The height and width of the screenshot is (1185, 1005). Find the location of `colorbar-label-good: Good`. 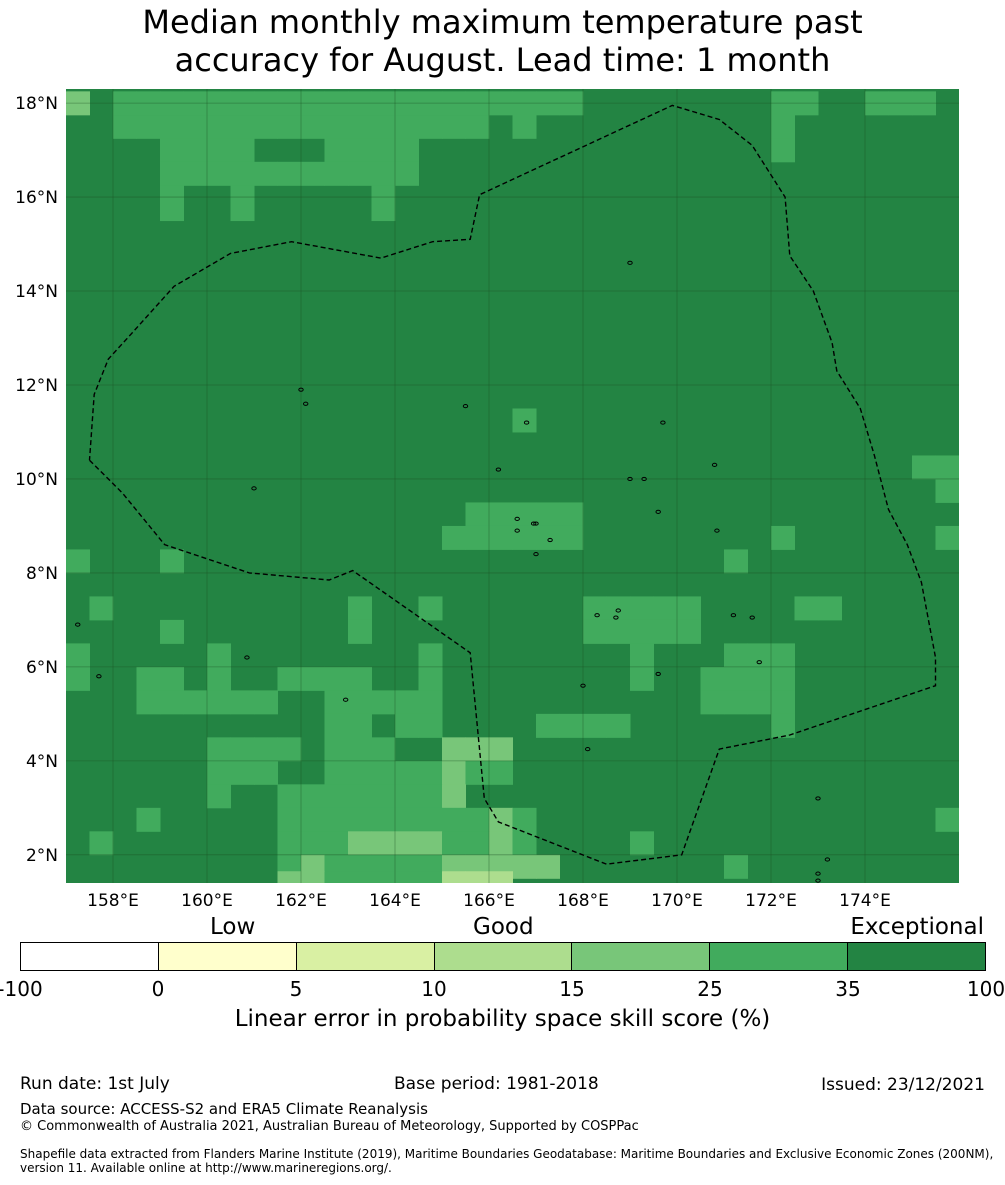

colorbar-label-good: Good is located at coordinates (503, 927).